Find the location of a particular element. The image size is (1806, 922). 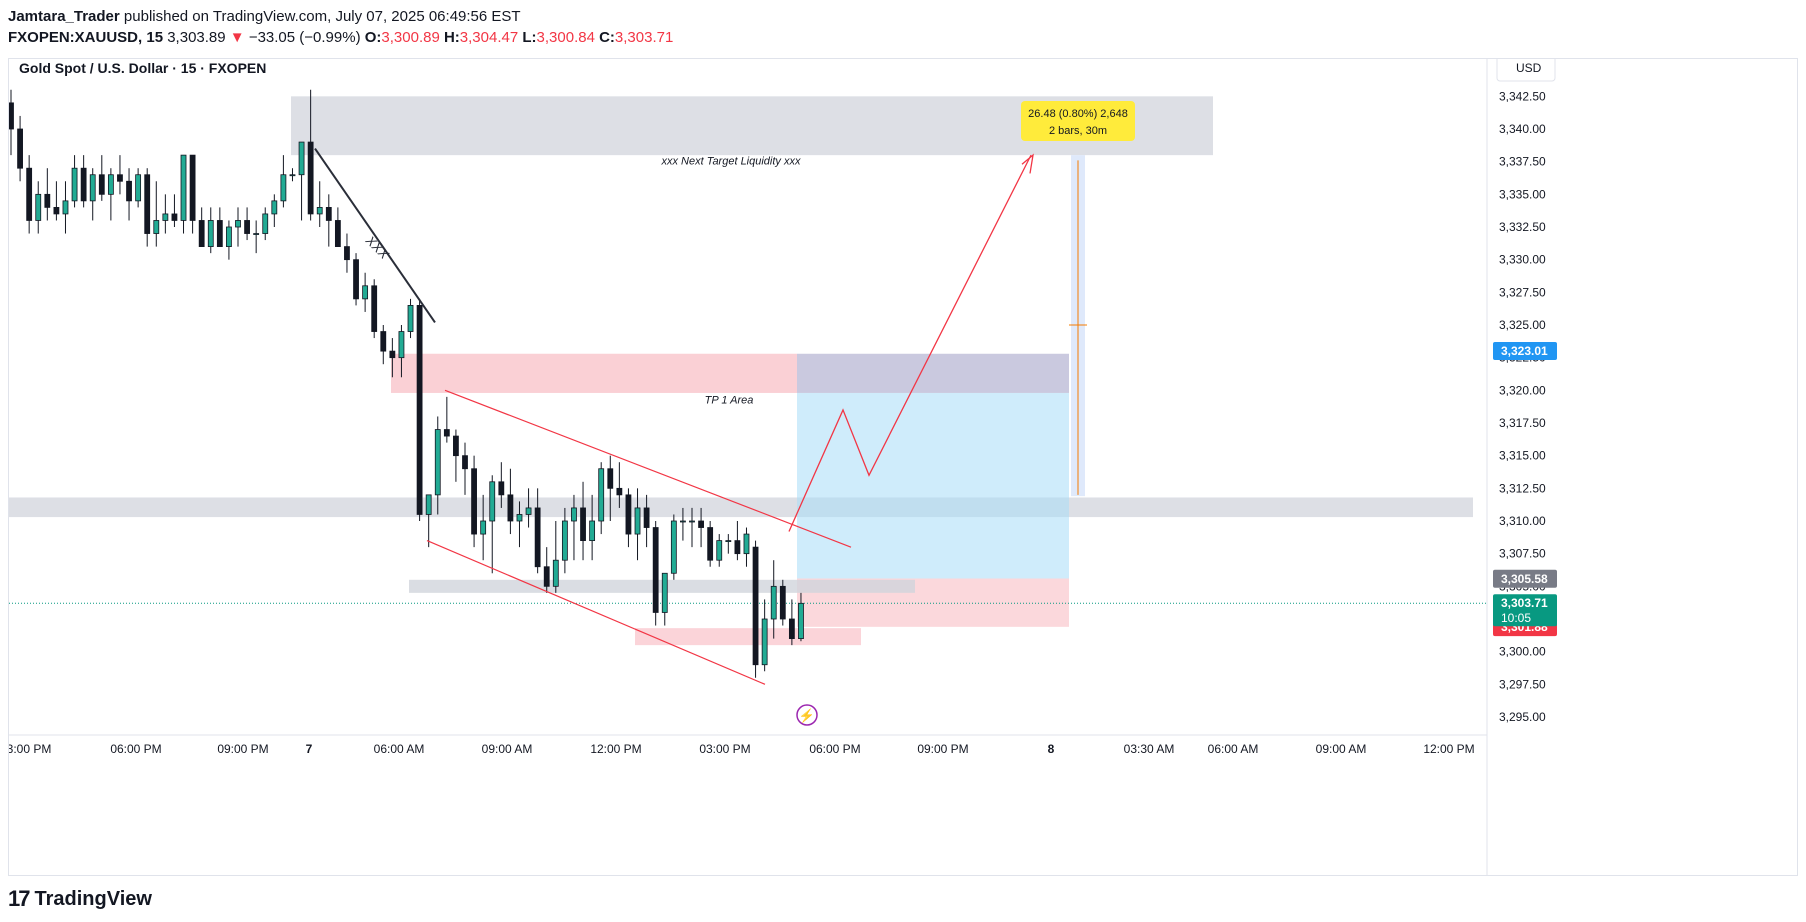

currency-button is located at coordinates (1526, 70).